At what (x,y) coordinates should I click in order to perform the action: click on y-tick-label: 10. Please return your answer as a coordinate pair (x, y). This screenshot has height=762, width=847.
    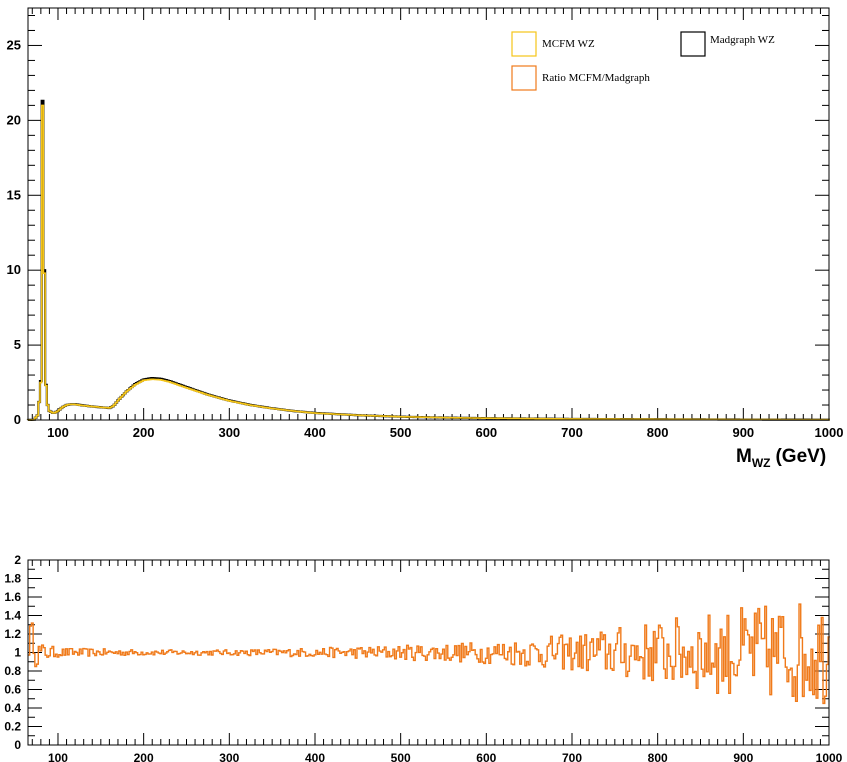
    Looking at the image, I should click on (14, 269).